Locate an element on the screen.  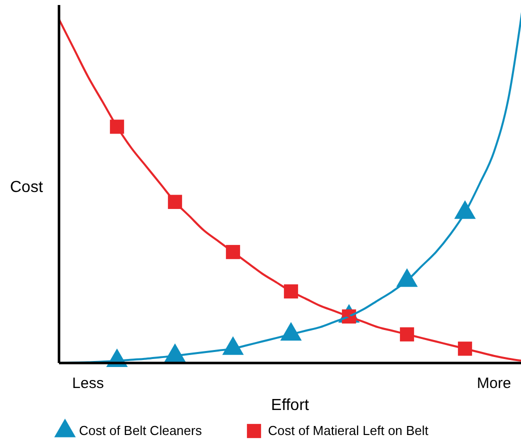
legend-label: Cost of Matieral Left on Belt is located at coordinates (348, 430).